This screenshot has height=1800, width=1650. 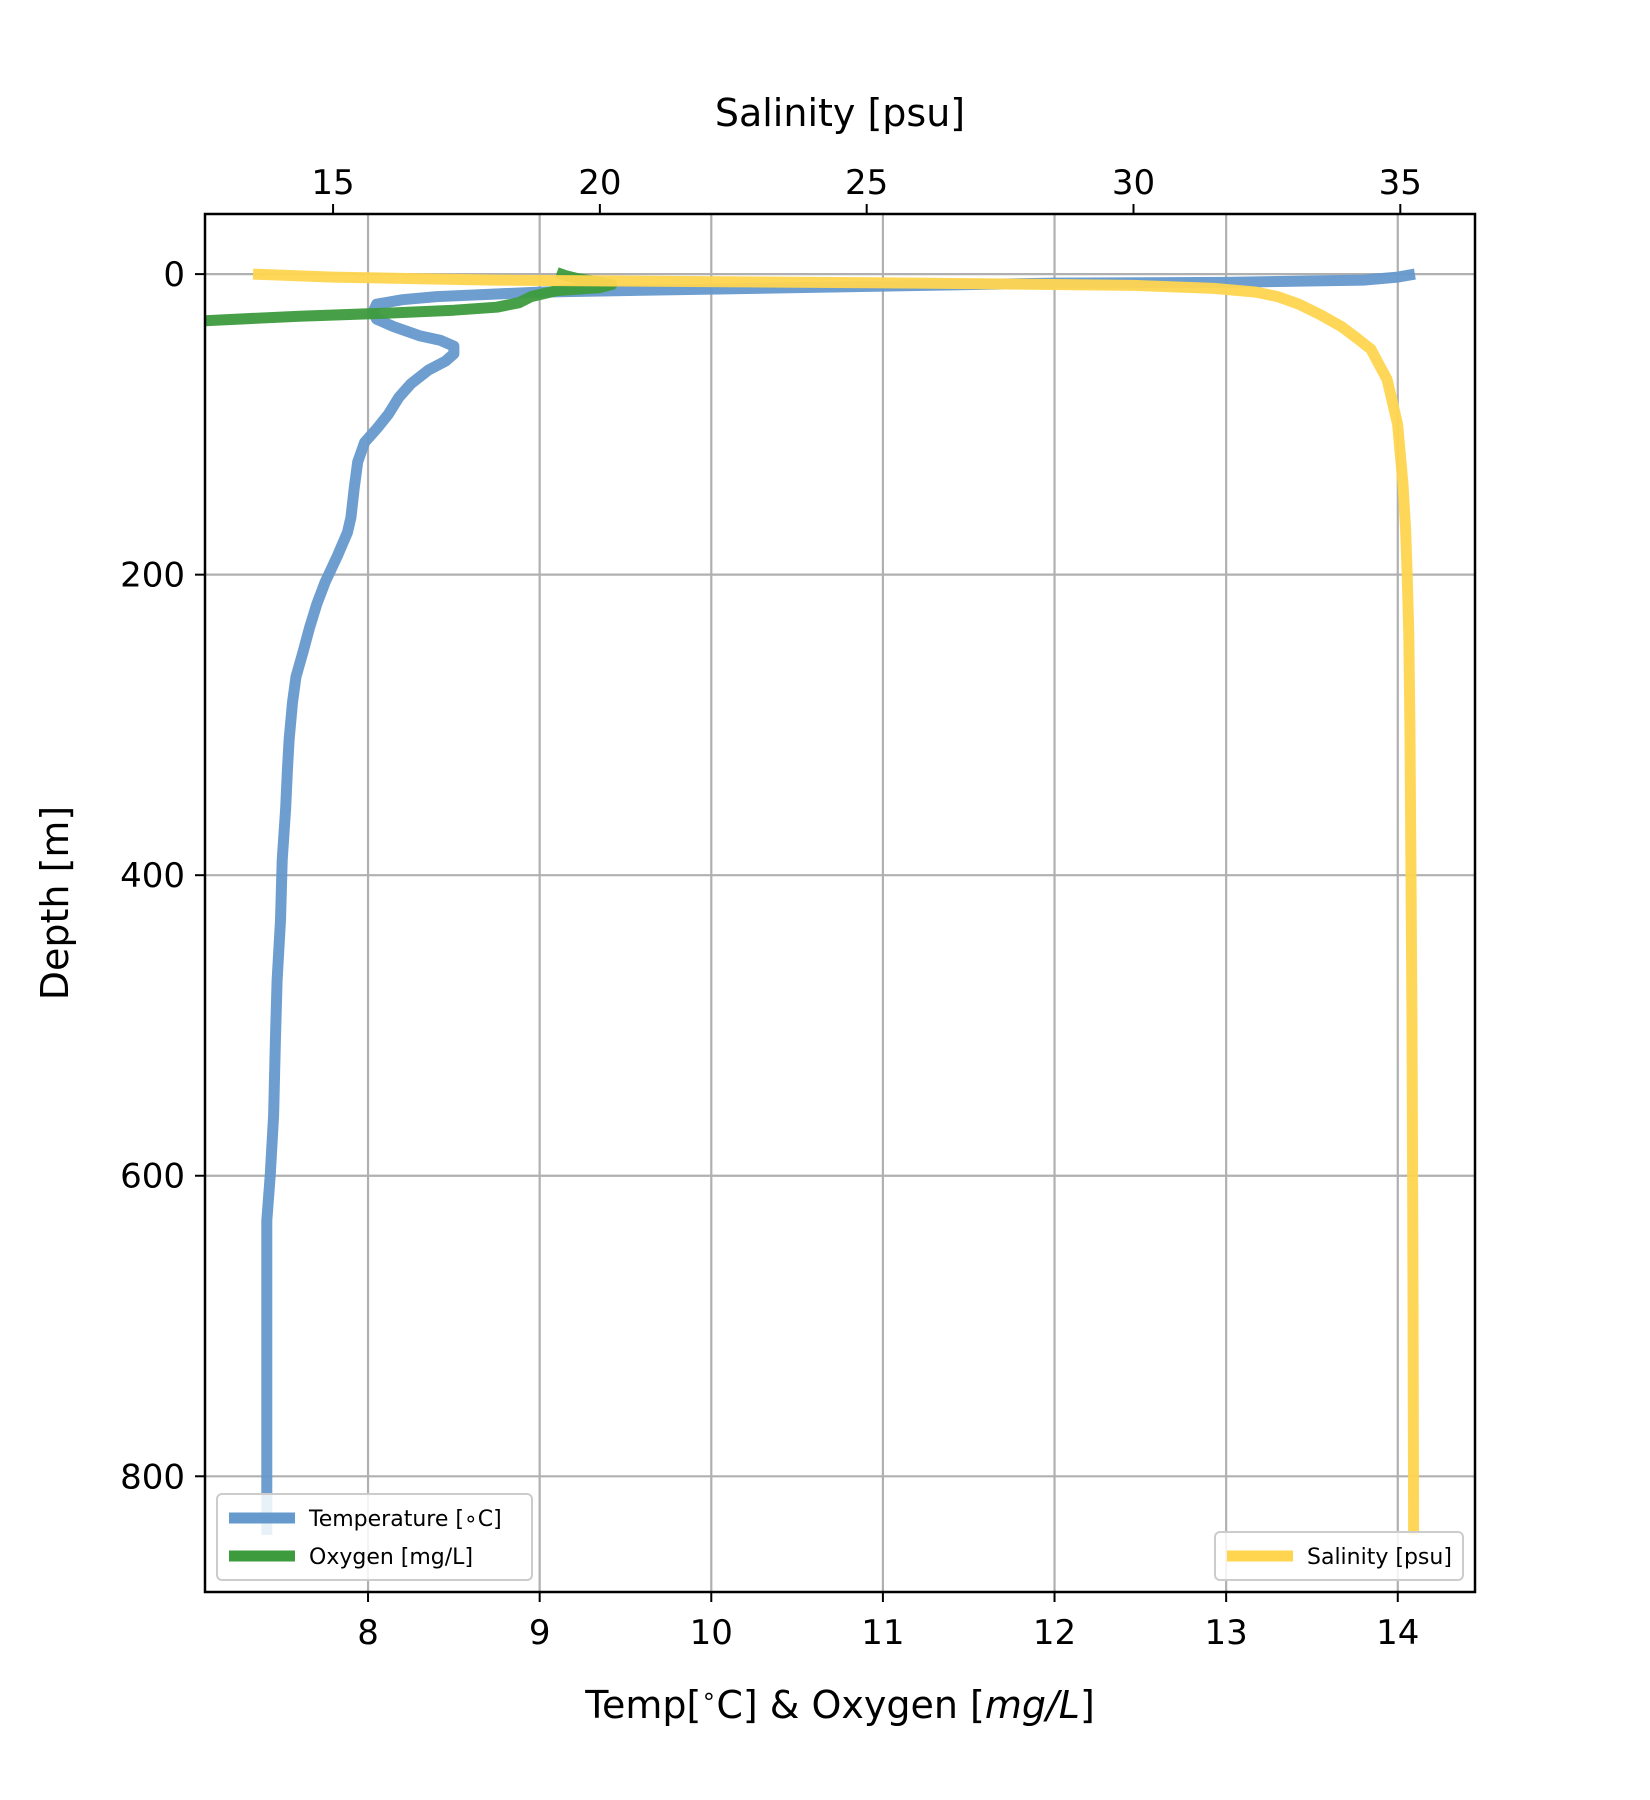 What do you see at coordinates (708, 1696) in the screenshot?
I see `degree-symbol: ∘` at bounding box center [708, 1696].